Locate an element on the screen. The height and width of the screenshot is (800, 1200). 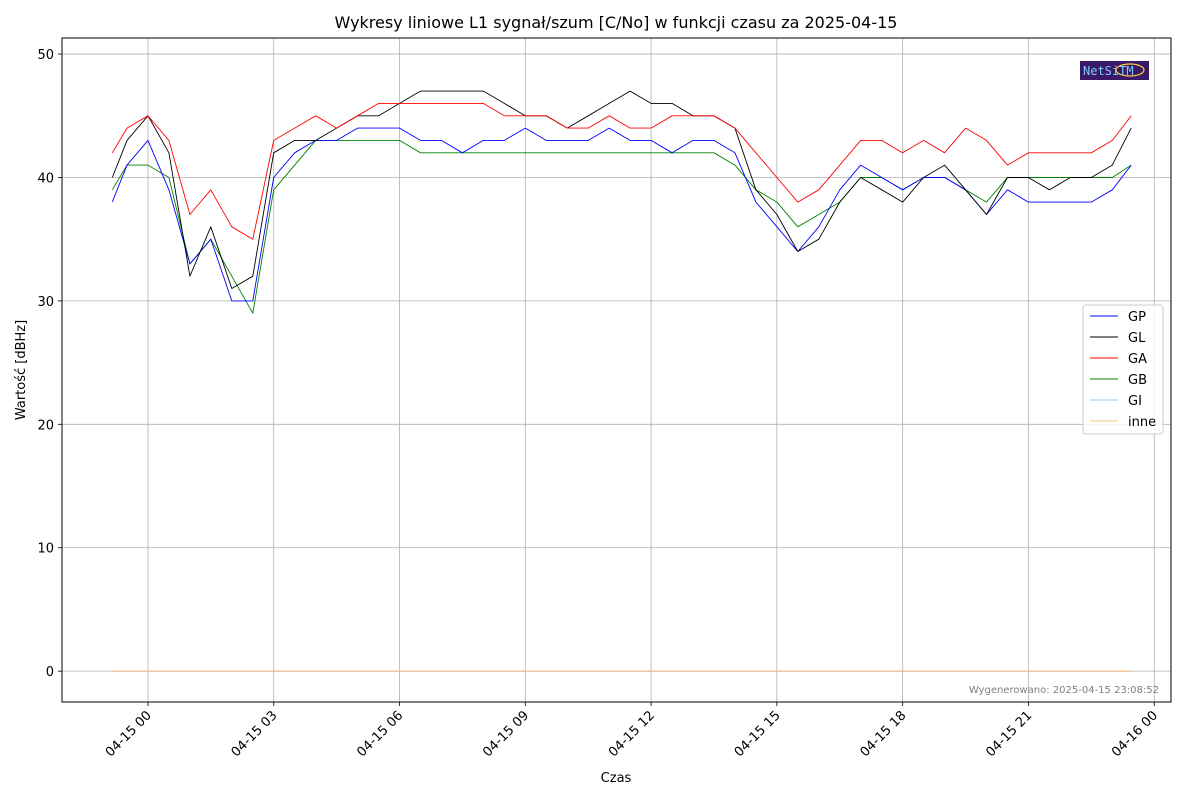
y-tick-label: 20 is located at coordinates (45, 425).